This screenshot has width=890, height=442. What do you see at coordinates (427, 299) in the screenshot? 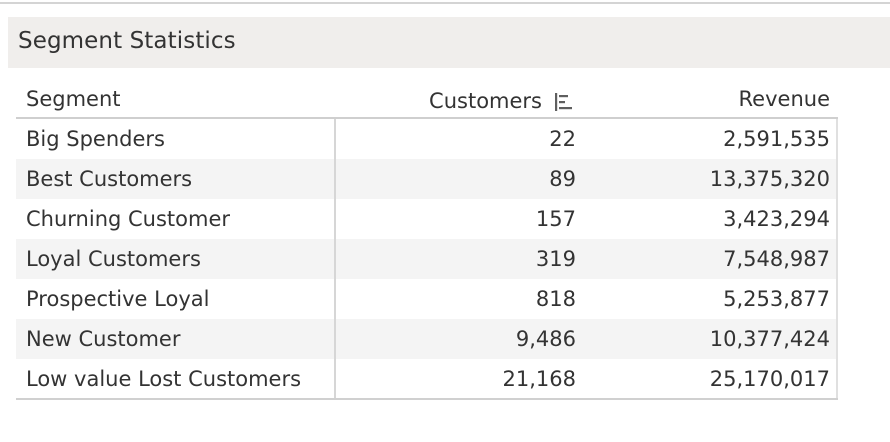
I see `table-row: Prospective Loyal 818 5,253,877` at bounding box center [427, 299].